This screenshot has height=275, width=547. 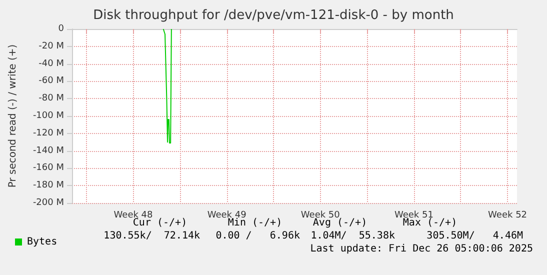 I want to click on y-tick-label: -20 M, so click(x=51, y=46).